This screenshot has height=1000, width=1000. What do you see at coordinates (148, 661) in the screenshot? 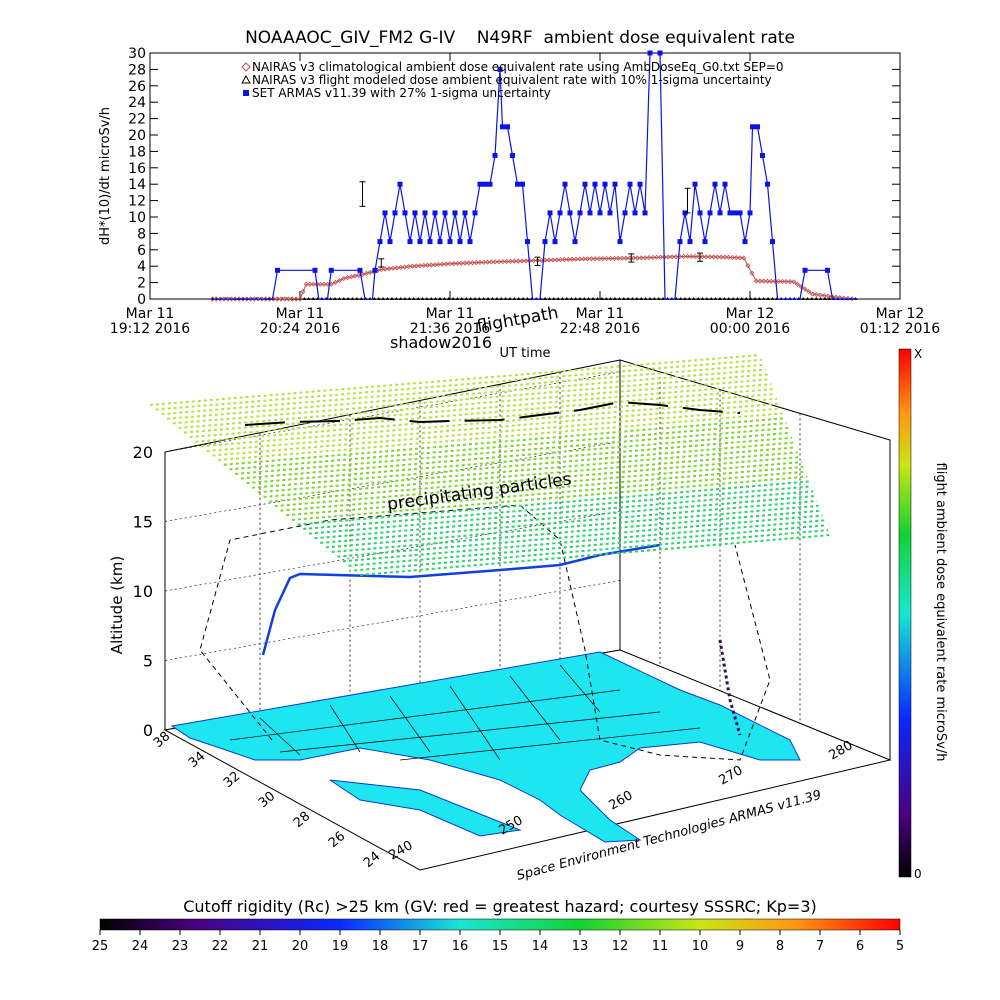
I see `altitude-tick-label: 5` at bounding box center [148, 661].